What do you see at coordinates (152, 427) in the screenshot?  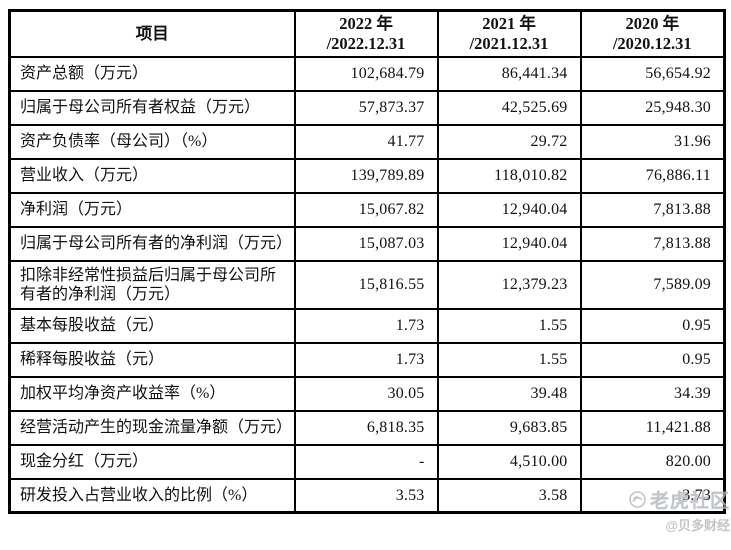 I see `row-label: 经营活动产生的现金流量净额（万元）` at bounding box center [152, 427].